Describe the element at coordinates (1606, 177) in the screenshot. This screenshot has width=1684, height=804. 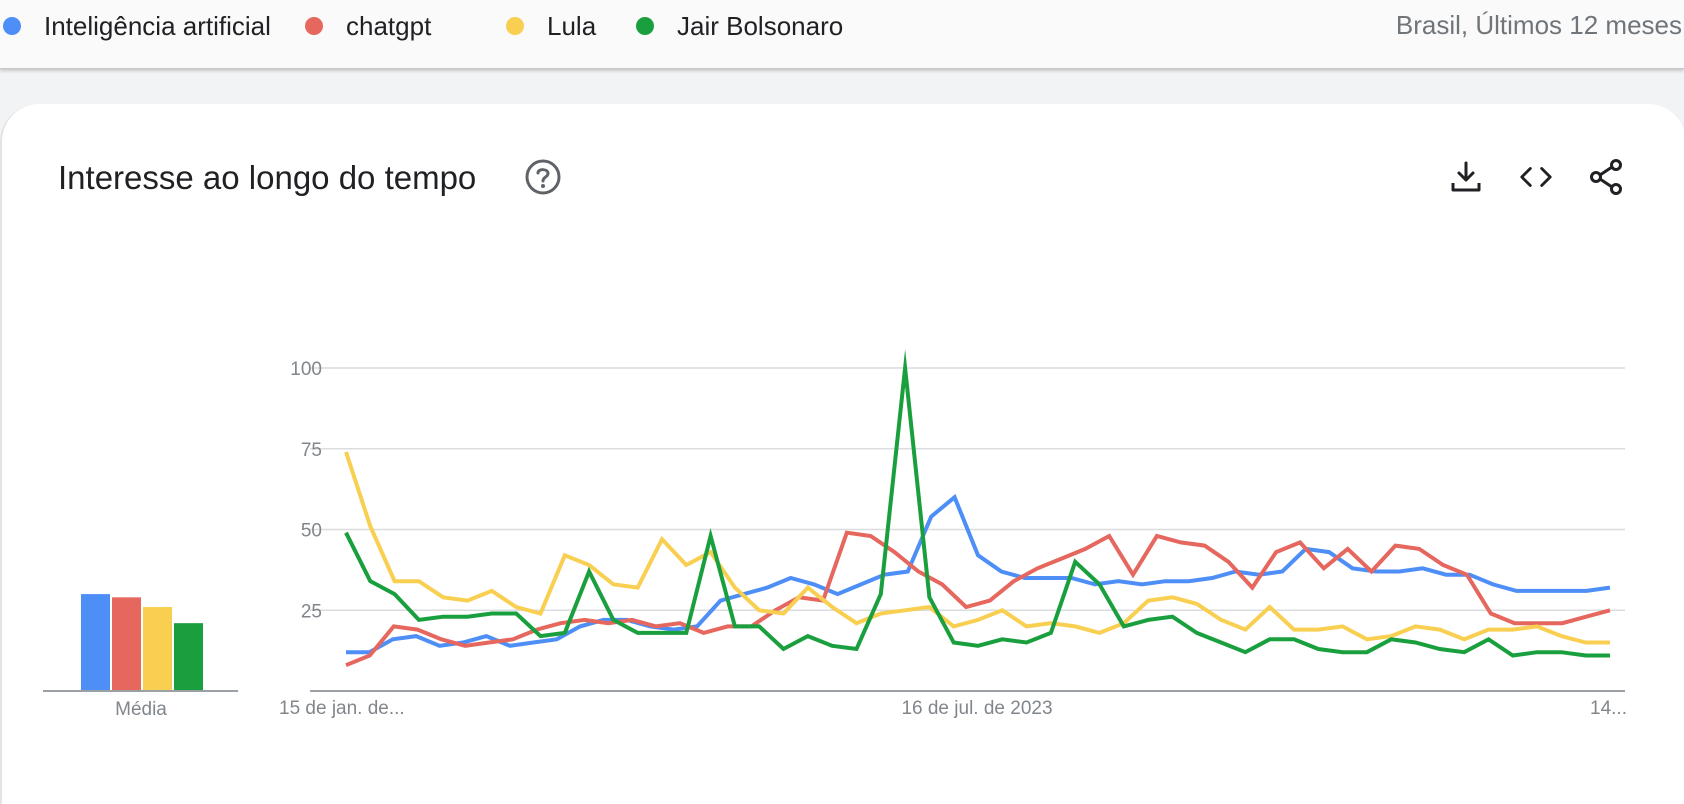
I see `share-icon` at that location.